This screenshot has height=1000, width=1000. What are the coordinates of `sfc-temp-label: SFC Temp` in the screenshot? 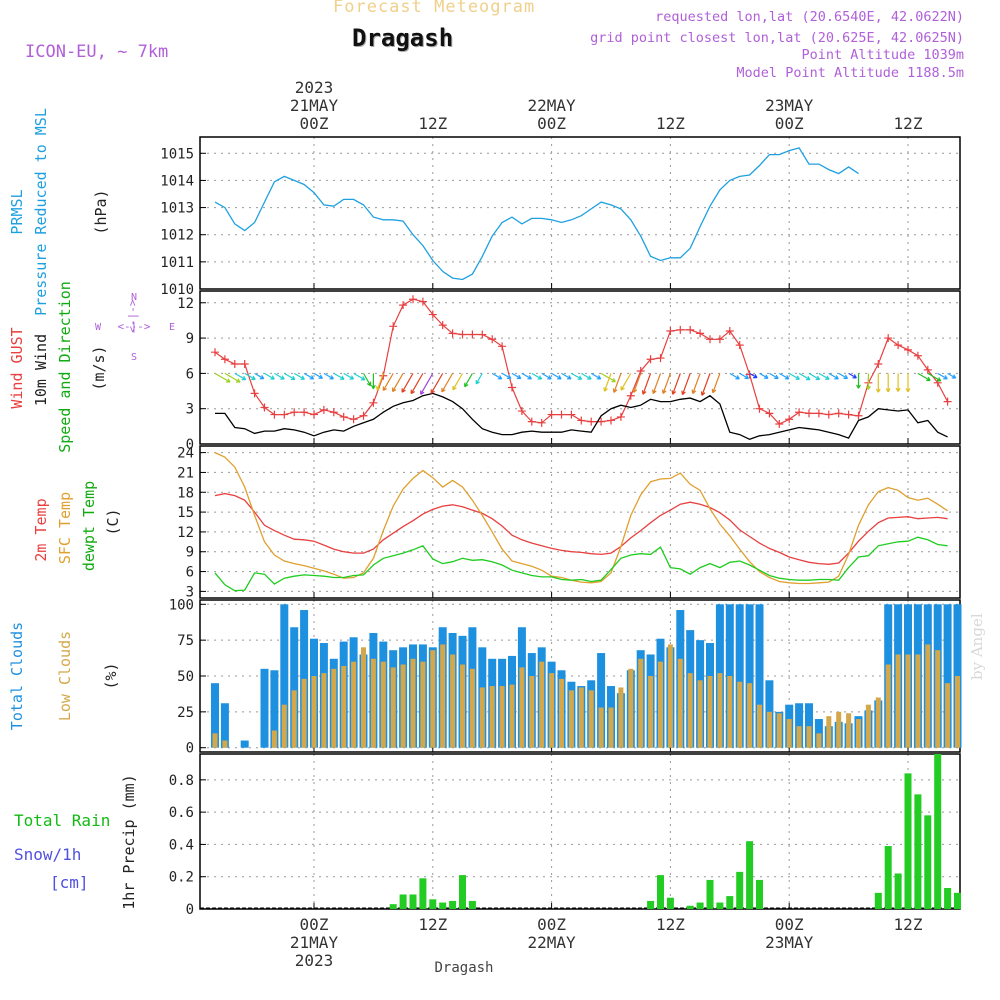 It's located at (65, 528).